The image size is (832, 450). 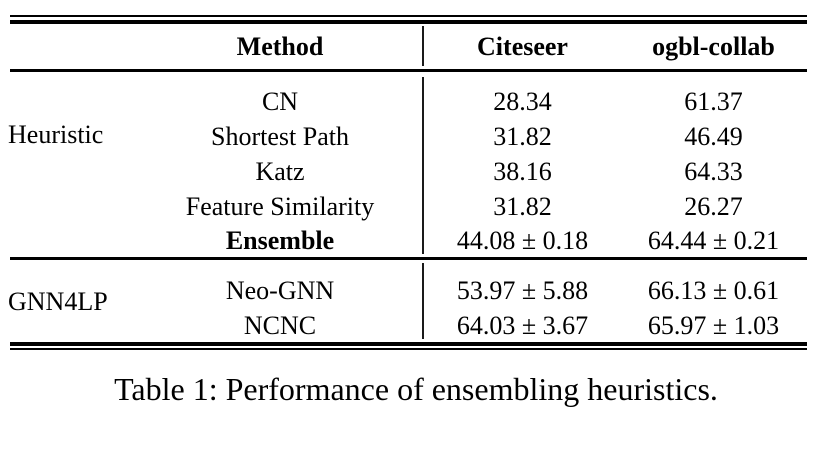 What do you see at coordinates (280, 240) in the screenshot?
I see `method-cell: Ensemble` at bounding box center [280, 240].